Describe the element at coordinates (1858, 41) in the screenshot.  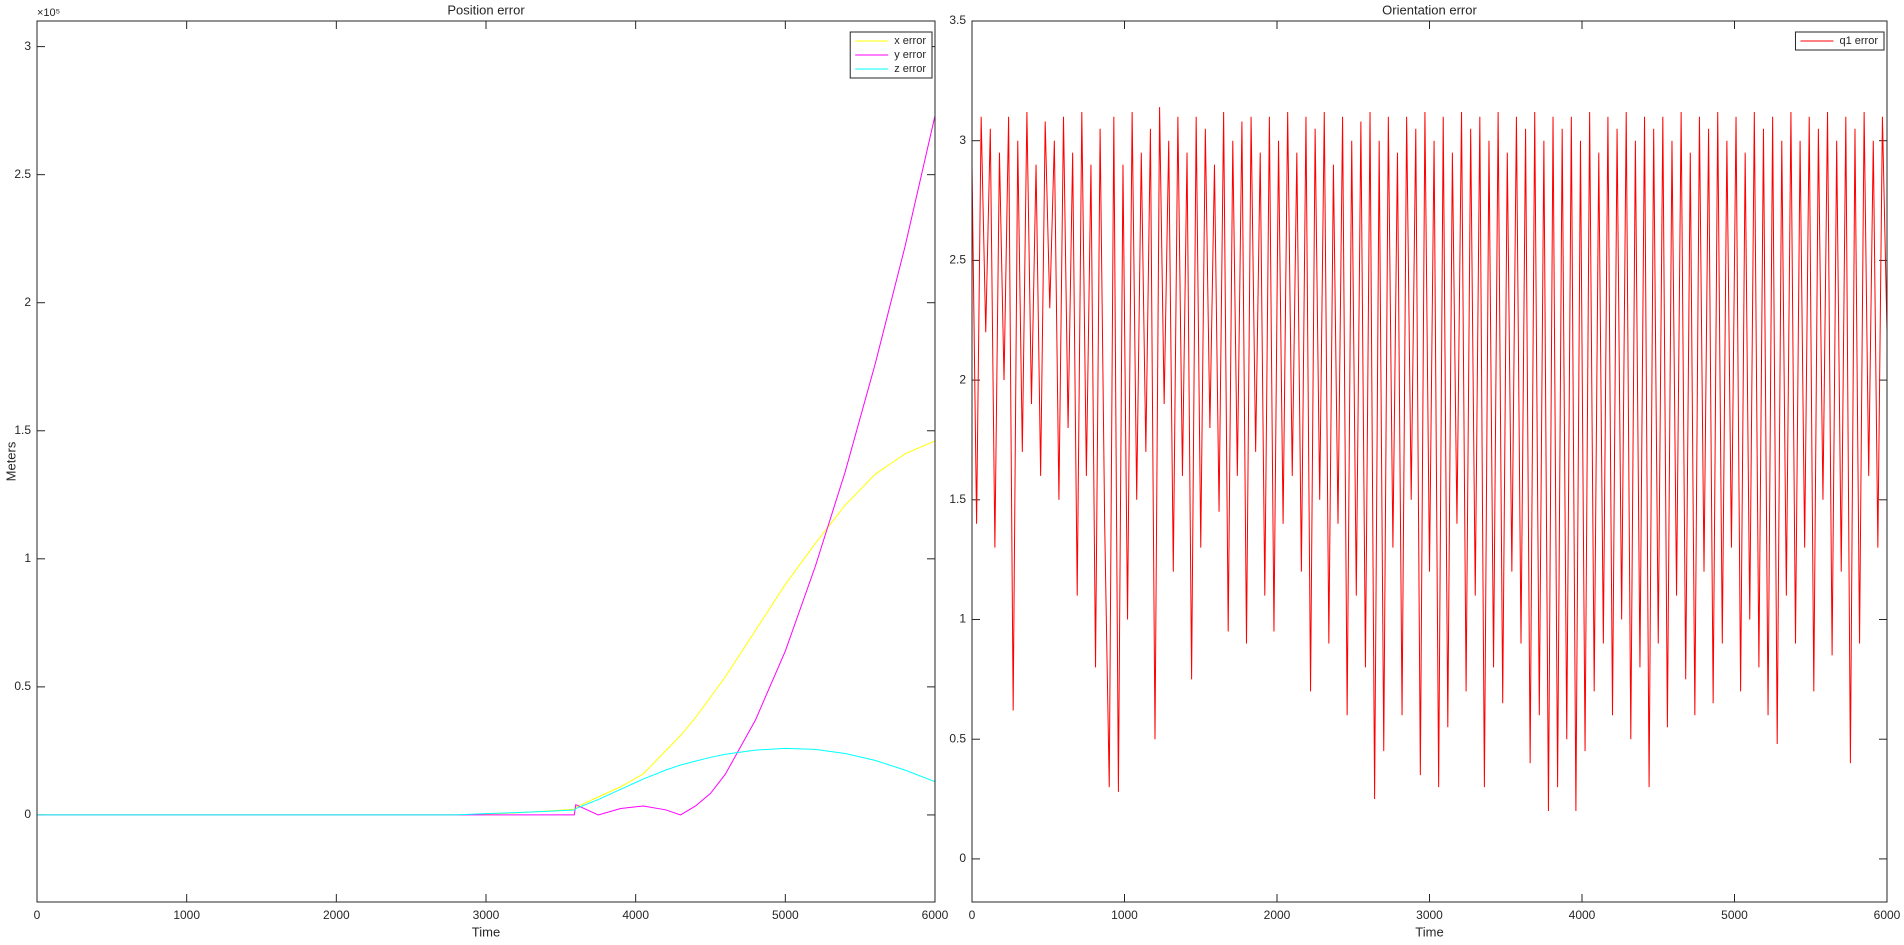
I see `legend-label: q1 error` at that location.